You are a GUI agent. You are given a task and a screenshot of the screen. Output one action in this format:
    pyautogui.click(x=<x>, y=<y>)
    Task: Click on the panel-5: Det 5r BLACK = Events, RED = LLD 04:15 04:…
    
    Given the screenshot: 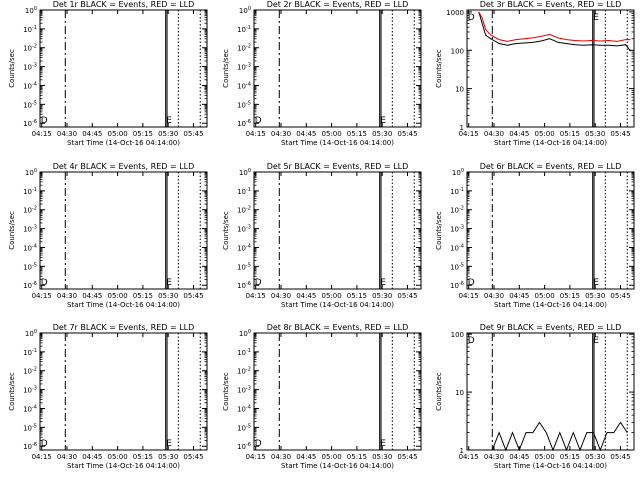 What is the action you would take?
    pyautogui.click(x=322, y=235)
    